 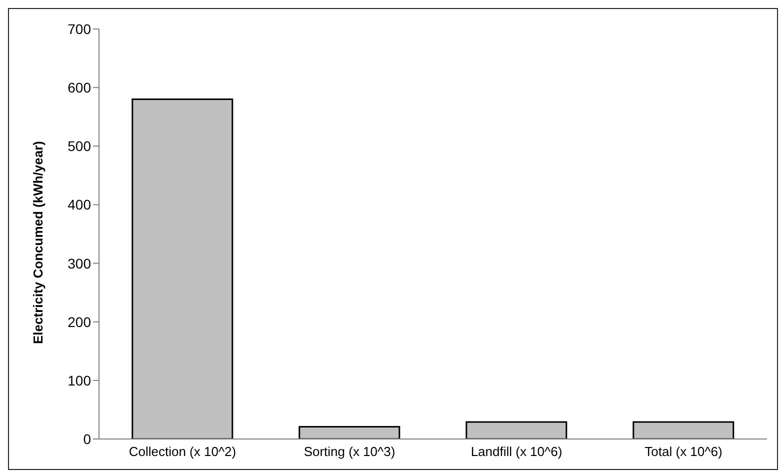 I want to click on y-tick-label: 700, so click(x=80, y=28).